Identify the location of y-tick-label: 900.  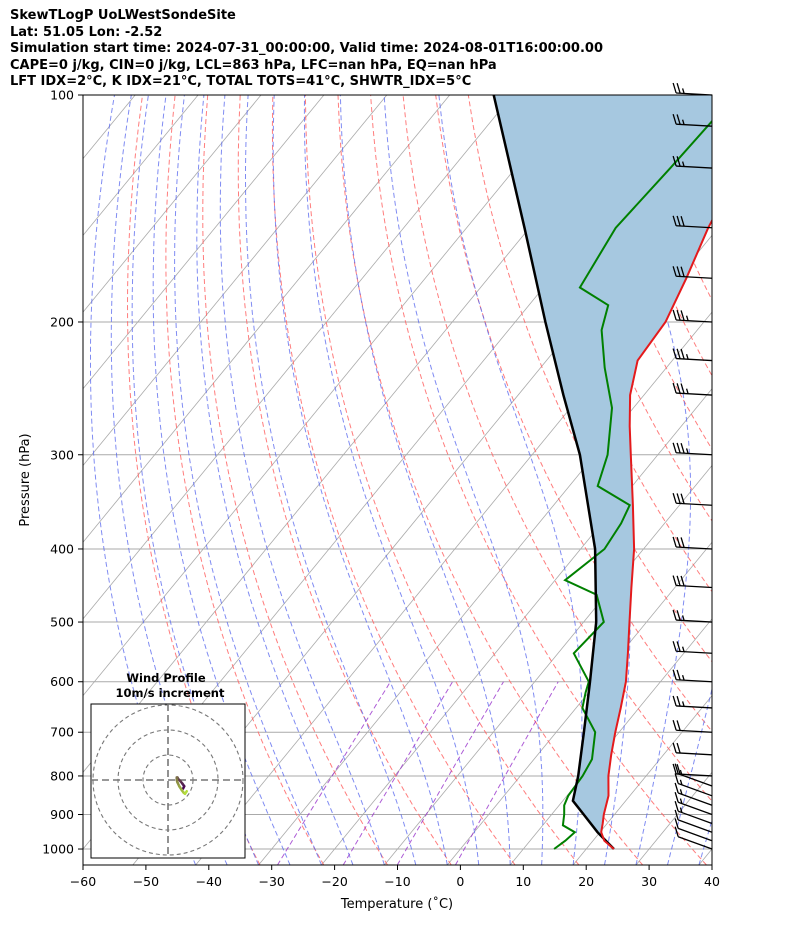
(62, 814).